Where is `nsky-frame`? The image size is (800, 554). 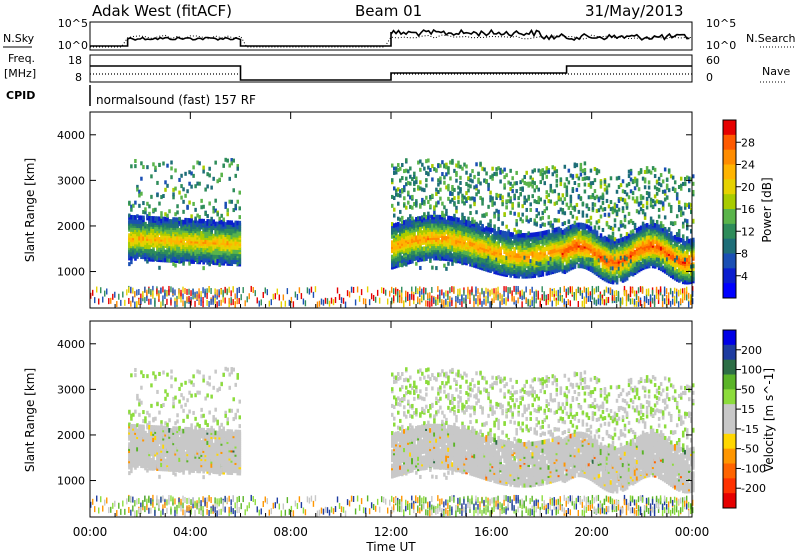
nsky-frame is located at coordinates (391, 36).